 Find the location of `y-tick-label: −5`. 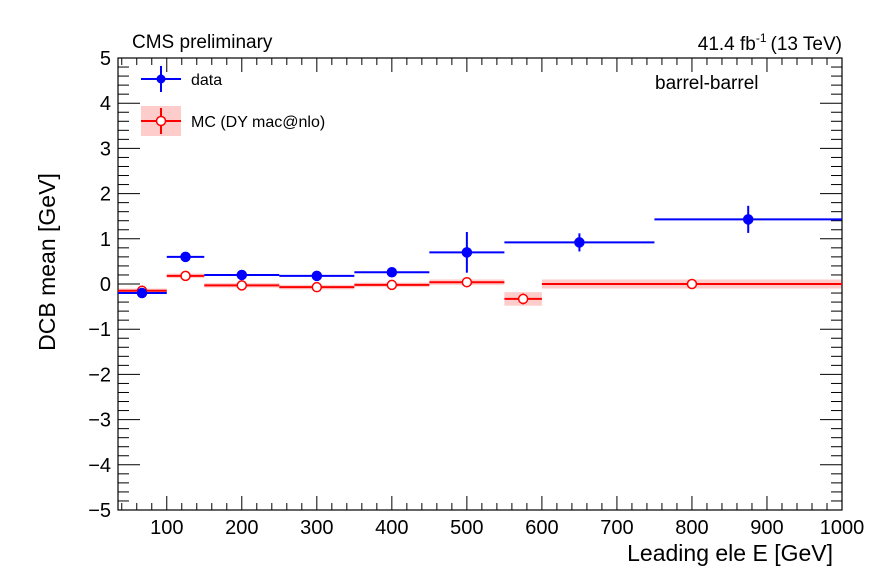

y-tick-label: −5 is located at coordinates (99, 511).